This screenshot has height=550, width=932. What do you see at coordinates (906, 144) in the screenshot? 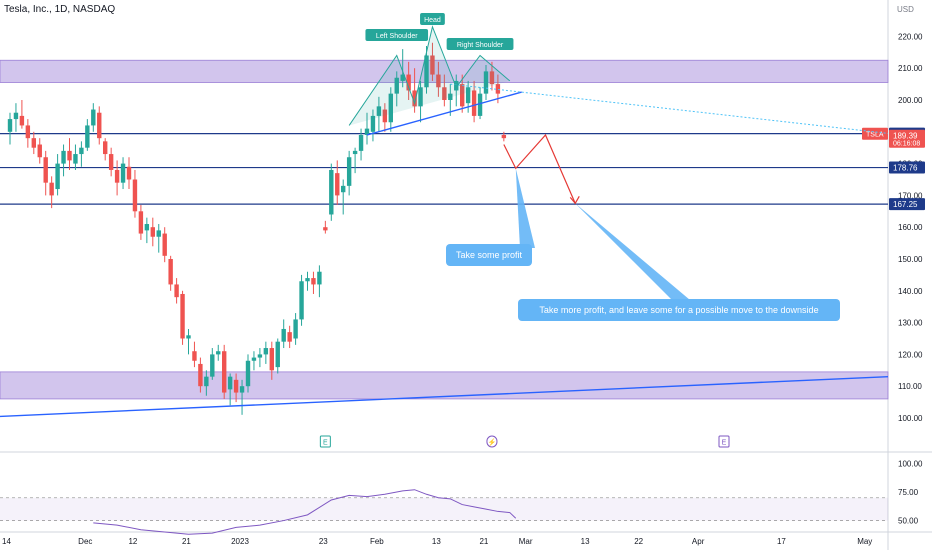
I see `countdown-label: 06:16:08` at bounding box center [906, 144].